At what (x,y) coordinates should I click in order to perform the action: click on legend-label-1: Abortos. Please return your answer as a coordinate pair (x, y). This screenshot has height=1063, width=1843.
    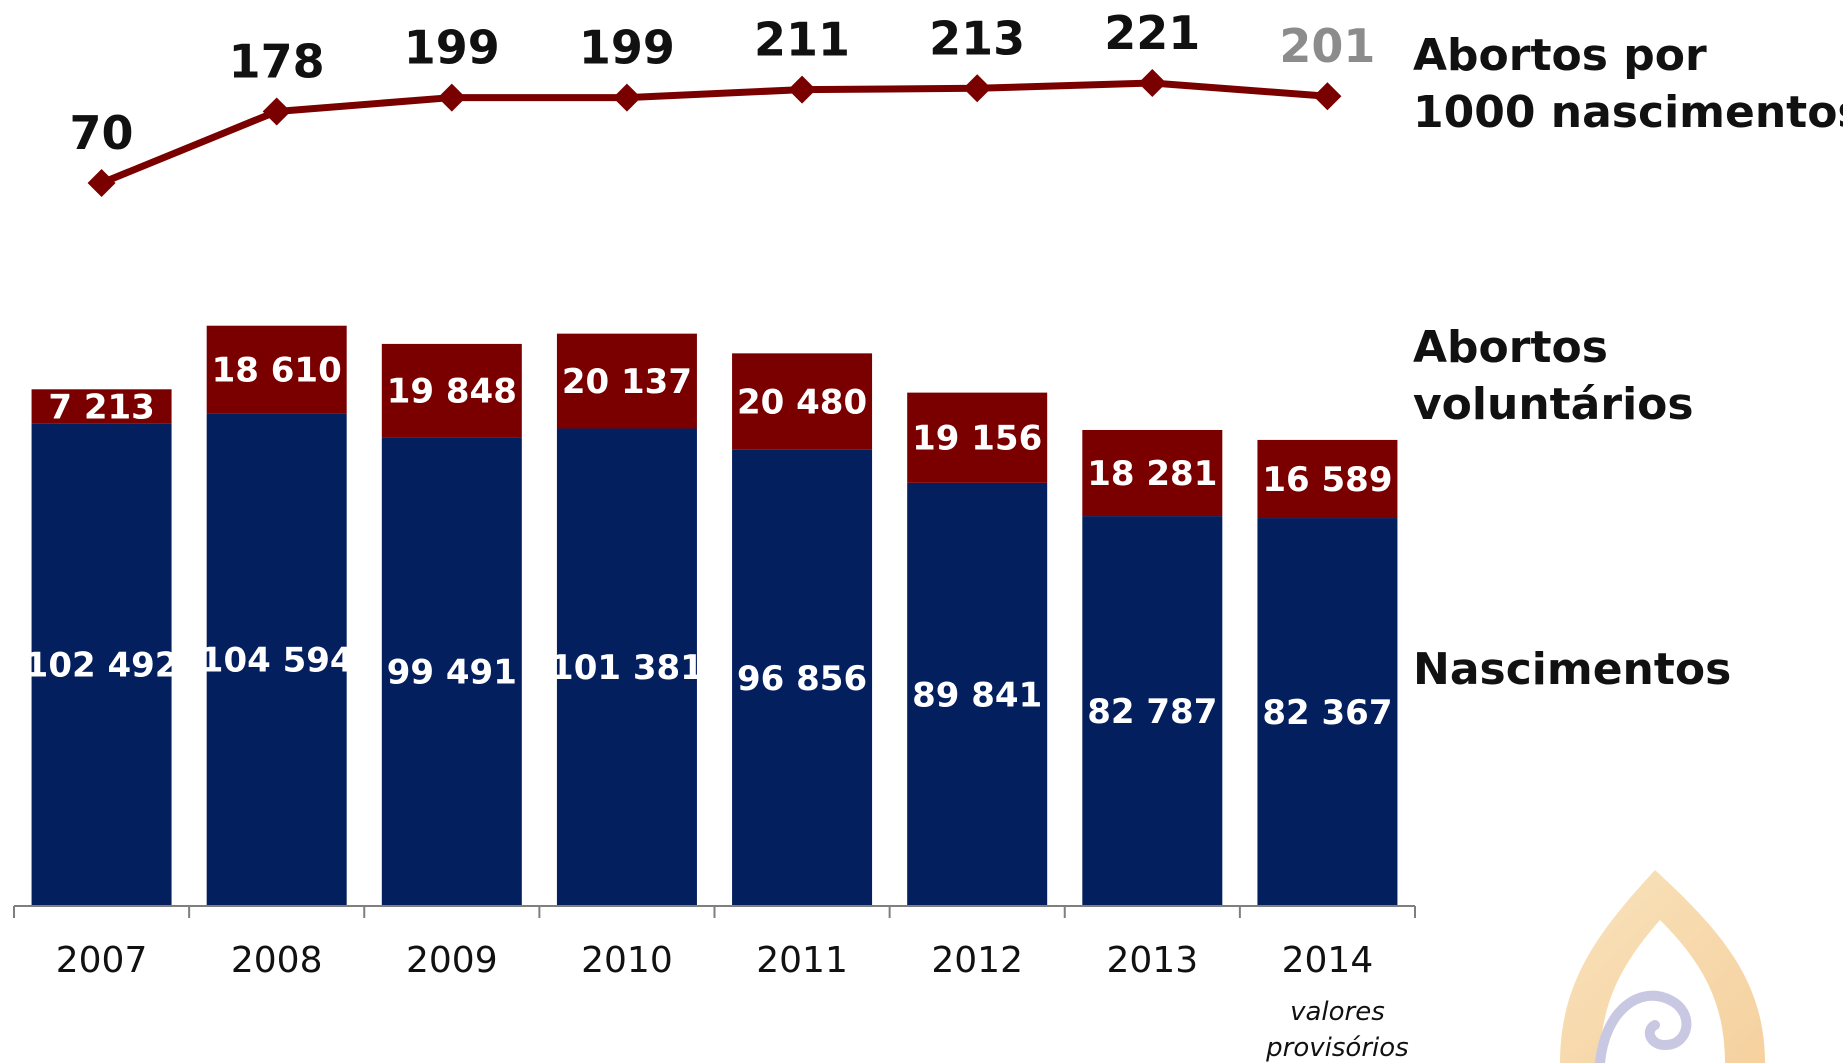
    Looking at the image, I should click on (1510, 347).